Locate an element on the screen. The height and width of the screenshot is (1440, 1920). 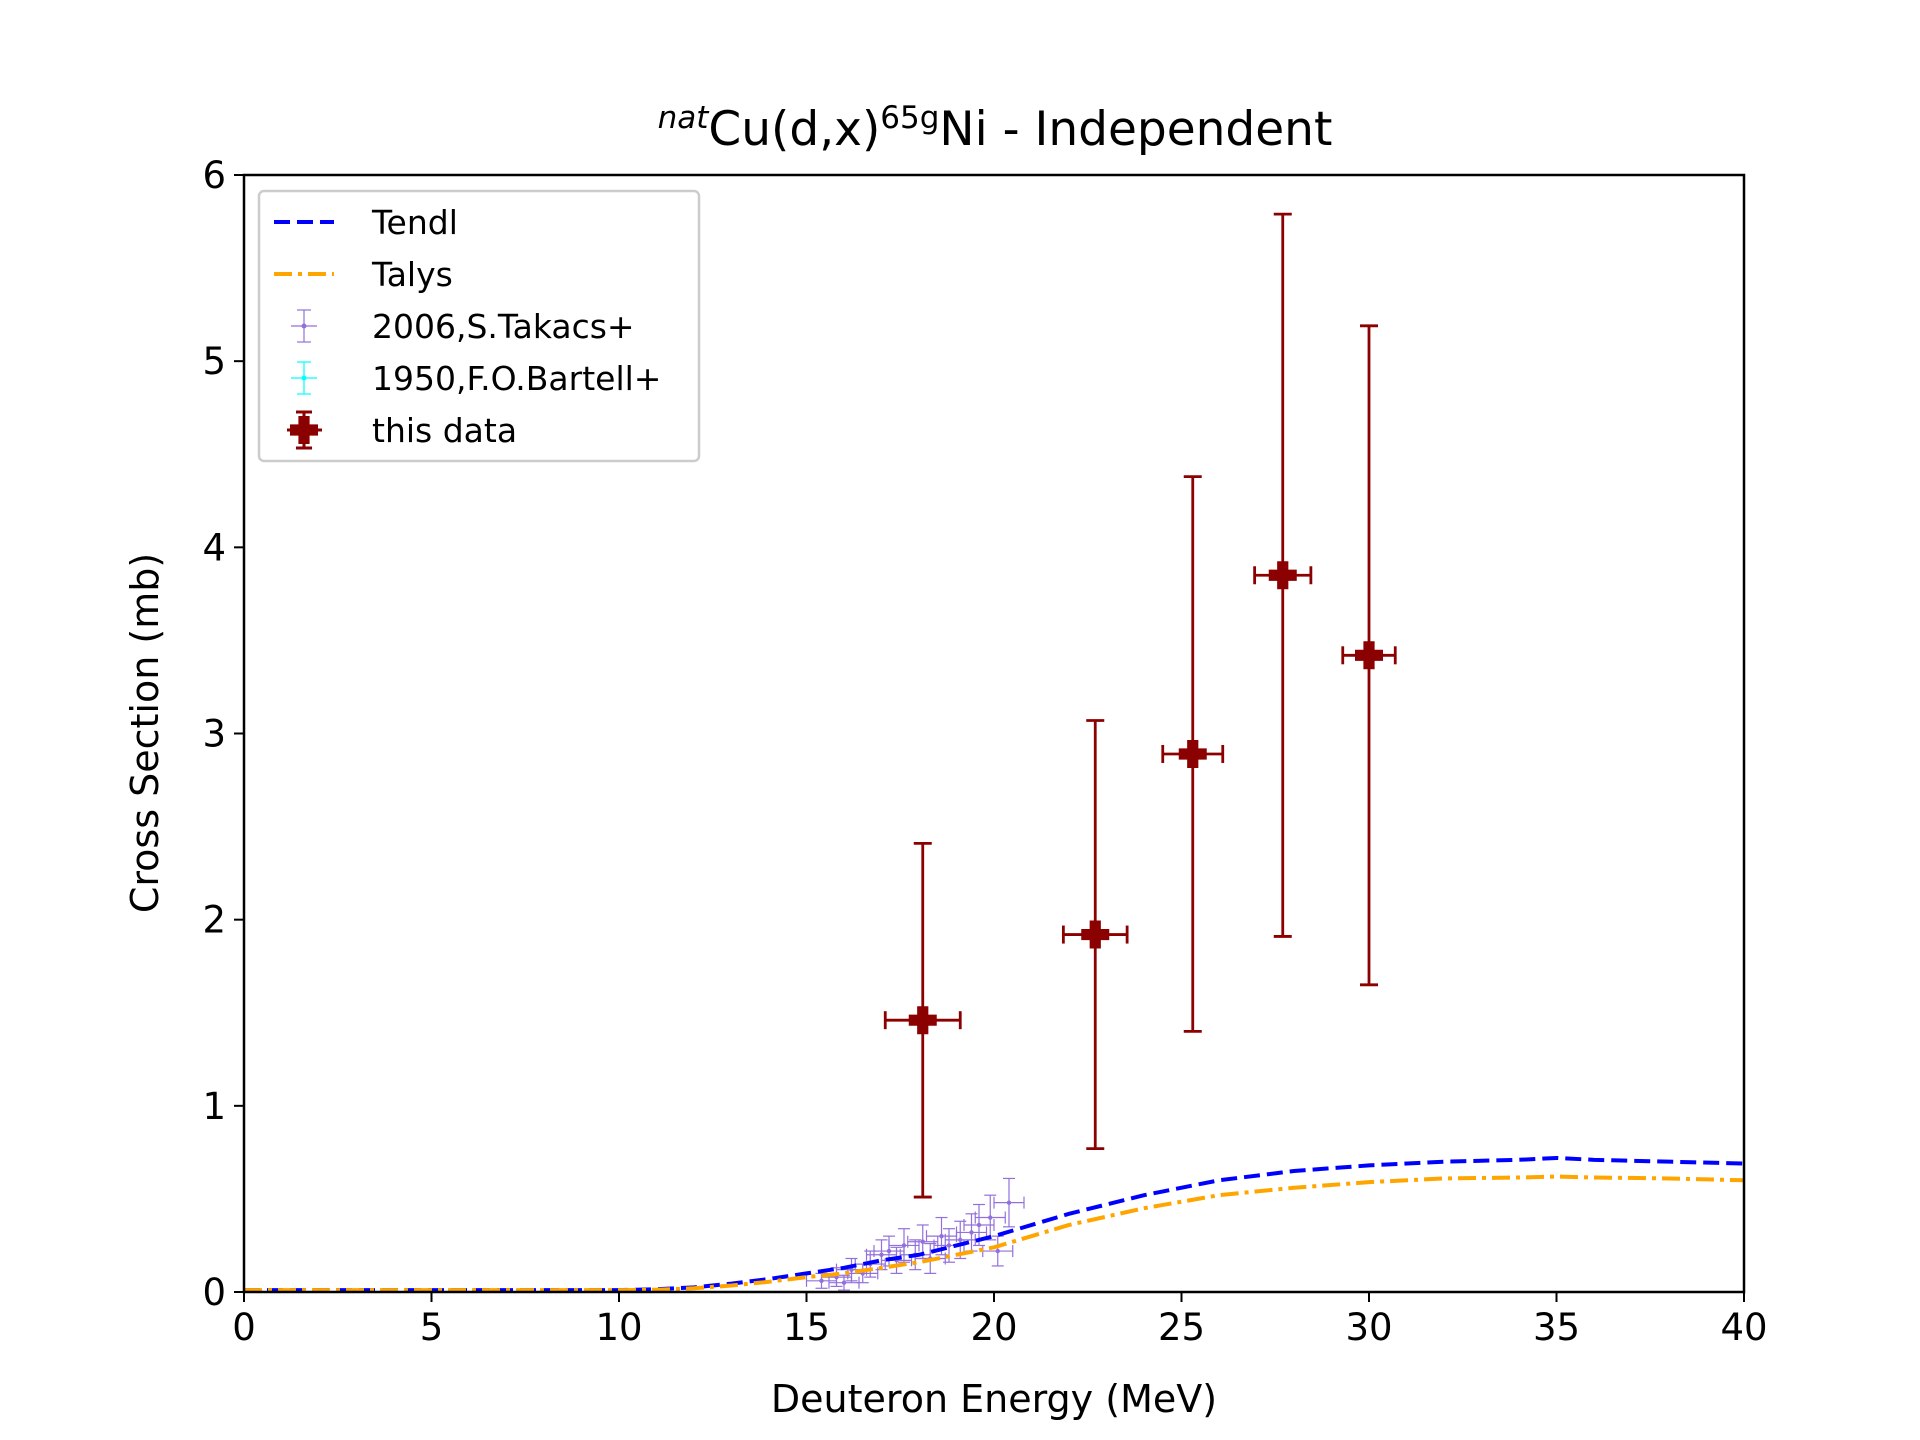
y-axis: 0 1 2 3 4 5 6 is located at coordinates (223, 734).